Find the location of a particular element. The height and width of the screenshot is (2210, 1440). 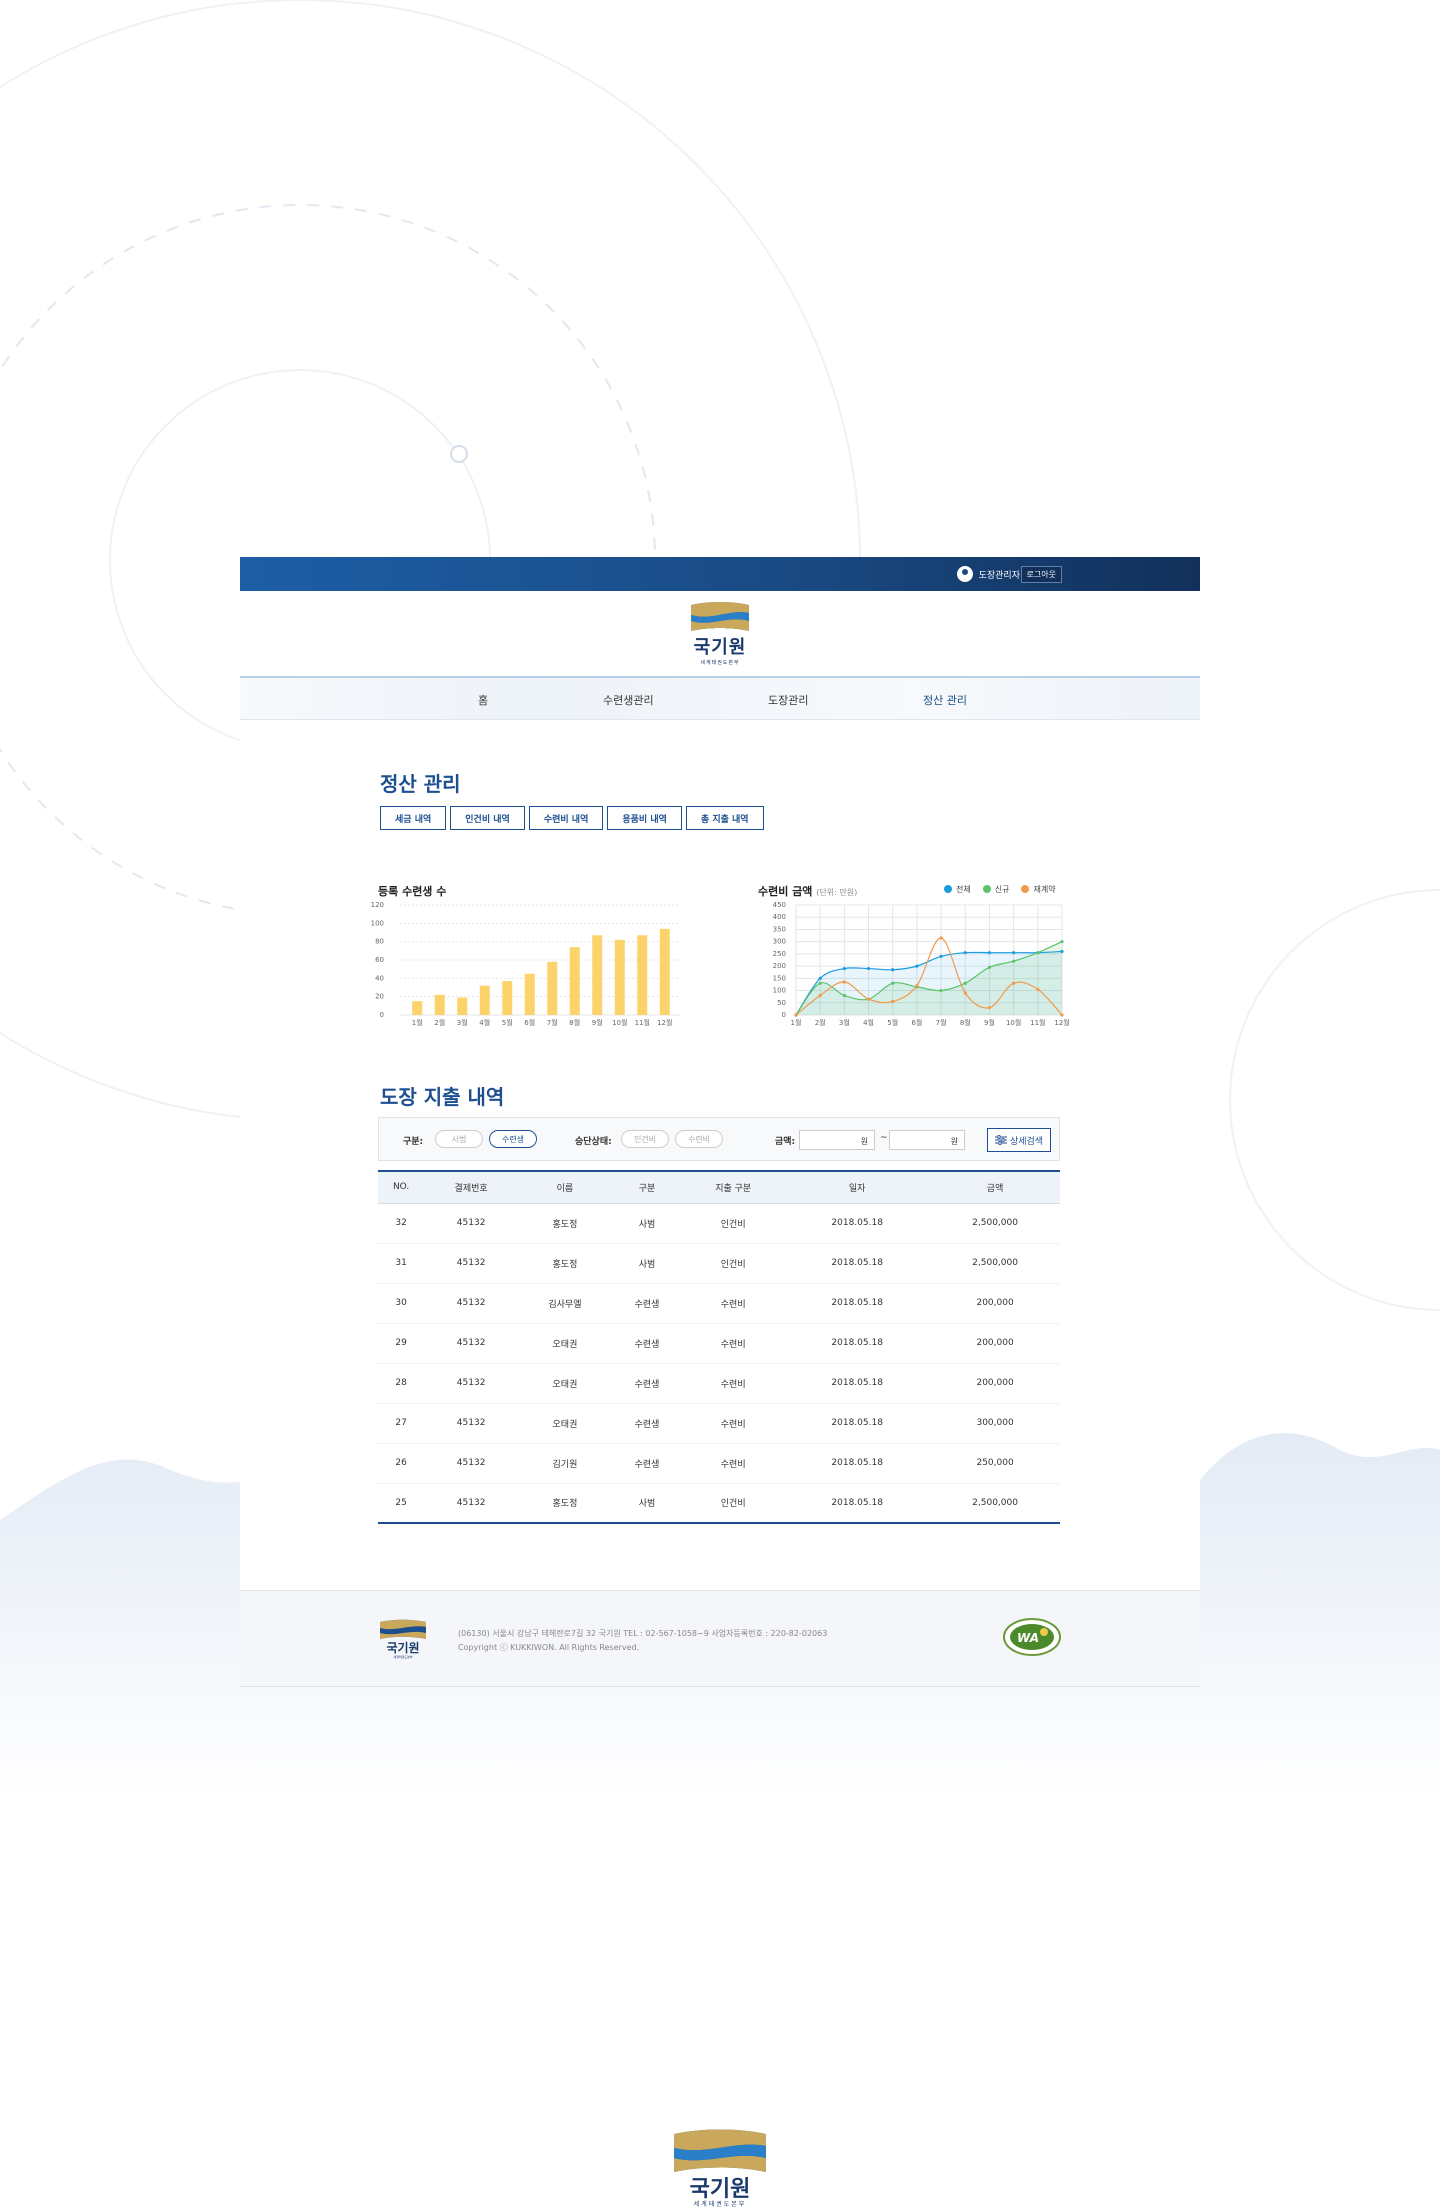

table-row: 32 45132 홍도정 사범 인건비 2018.05.18 2,500,000 is located at coordinates (719, 1223).